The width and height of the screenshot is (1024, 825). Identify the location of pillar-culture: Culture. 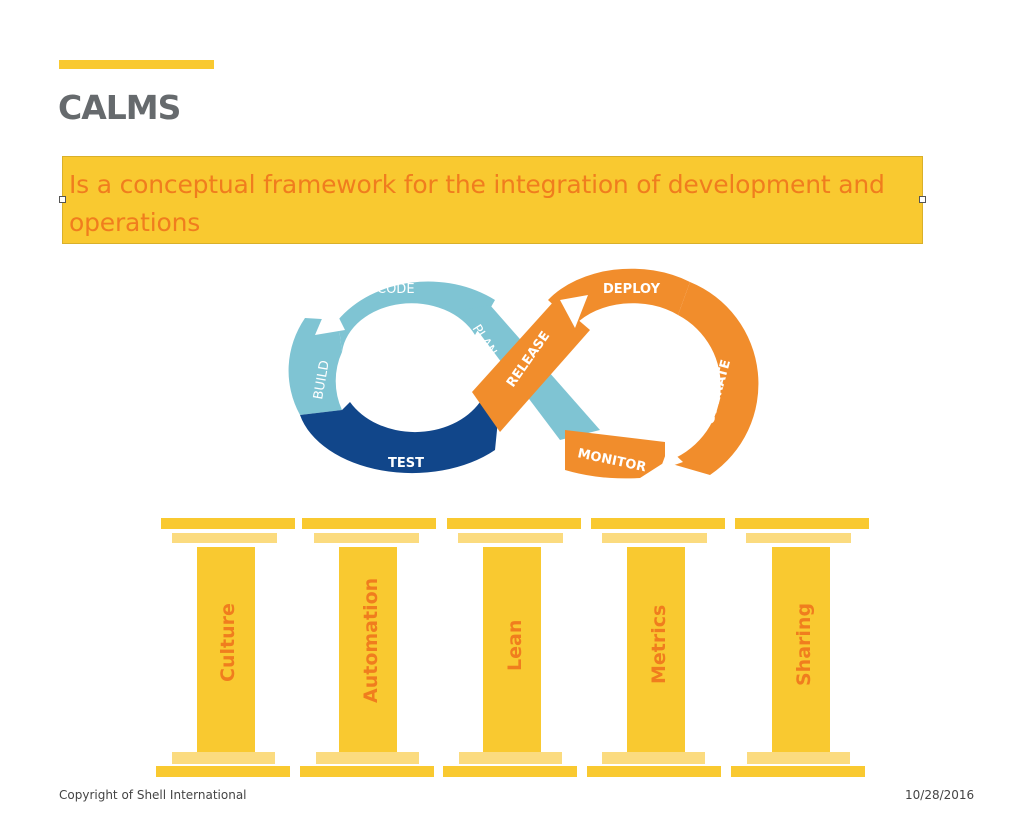
(225, 647).